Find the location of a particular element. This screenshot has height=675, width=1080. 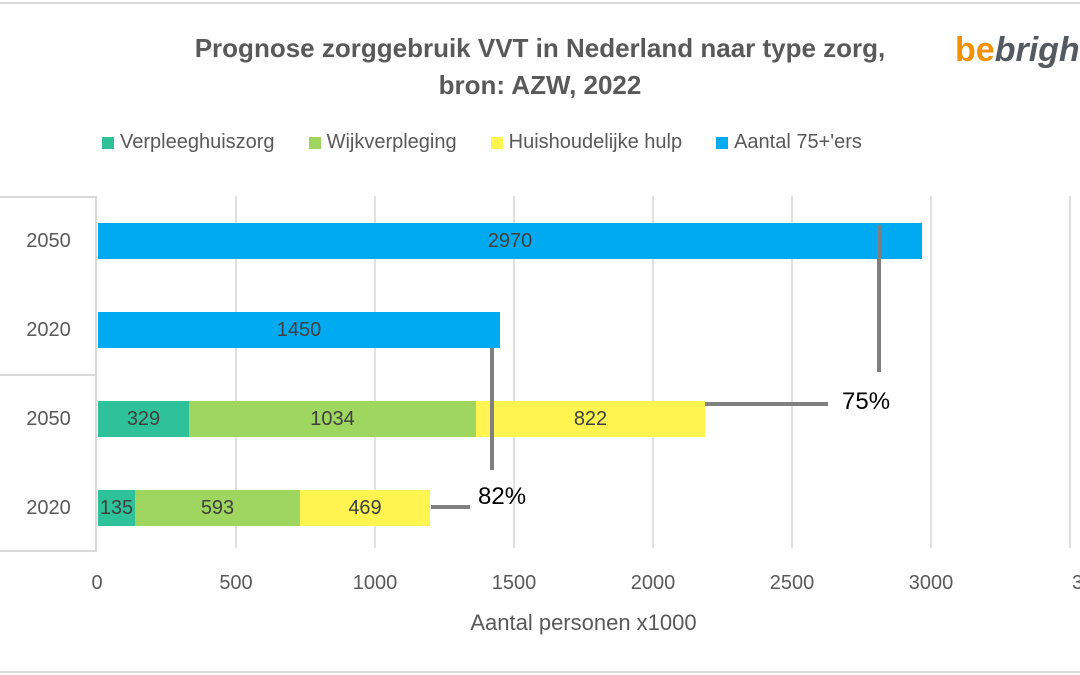

bar-75plus-2020: 1450 is located at coordinates (299, 330).